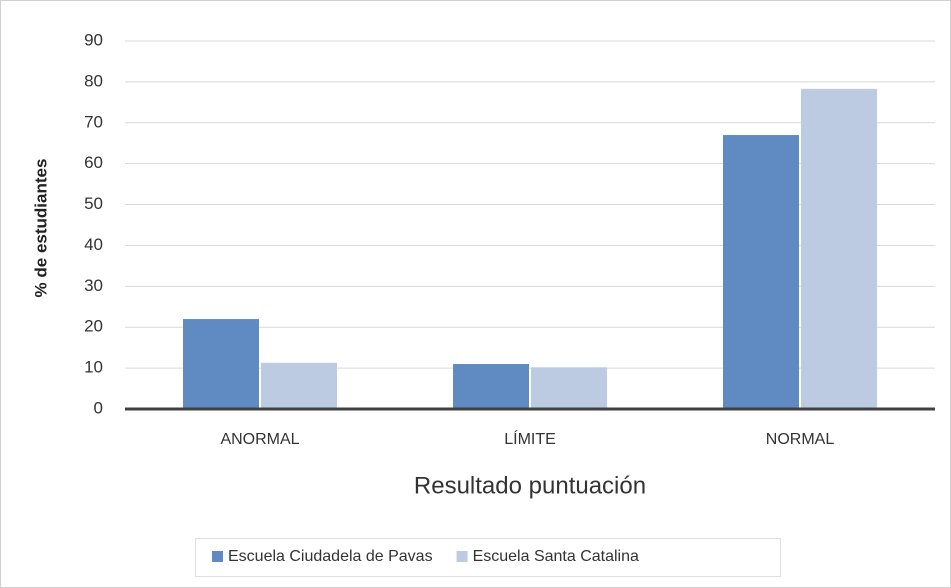  I want to click on x-tick-label: ANORMAL, so click(259, 439).